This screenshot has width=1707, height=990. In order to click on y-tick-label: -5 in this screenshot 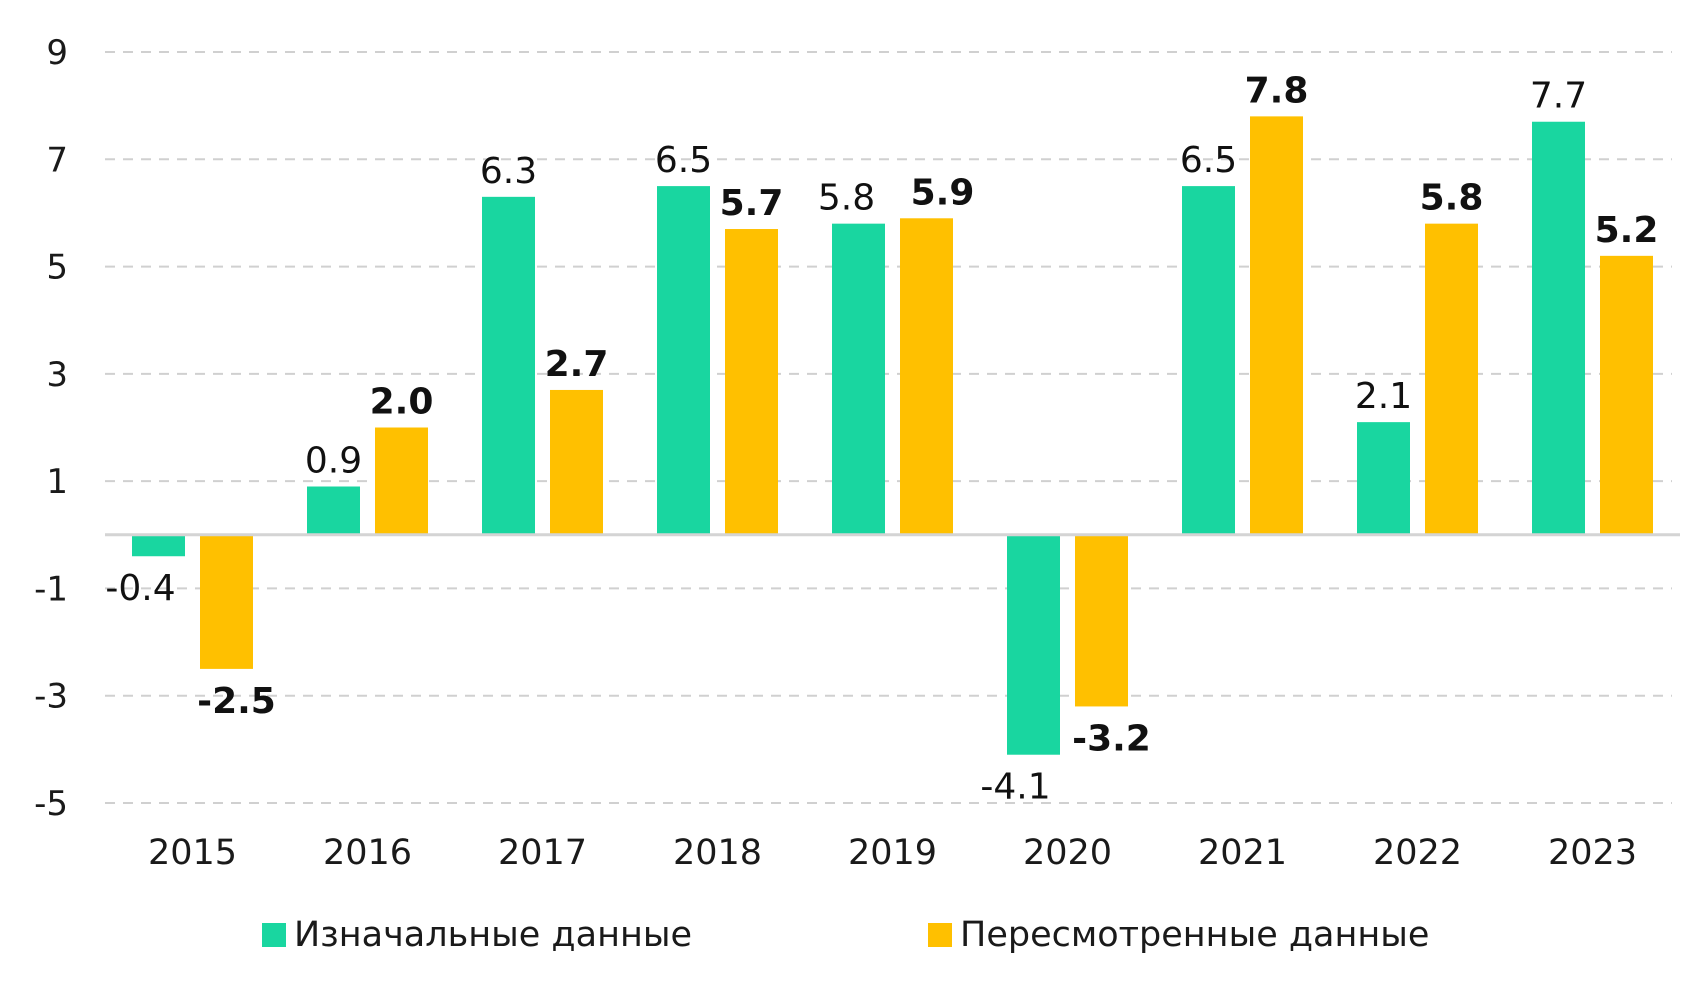, I will do `click(51, 804)`.